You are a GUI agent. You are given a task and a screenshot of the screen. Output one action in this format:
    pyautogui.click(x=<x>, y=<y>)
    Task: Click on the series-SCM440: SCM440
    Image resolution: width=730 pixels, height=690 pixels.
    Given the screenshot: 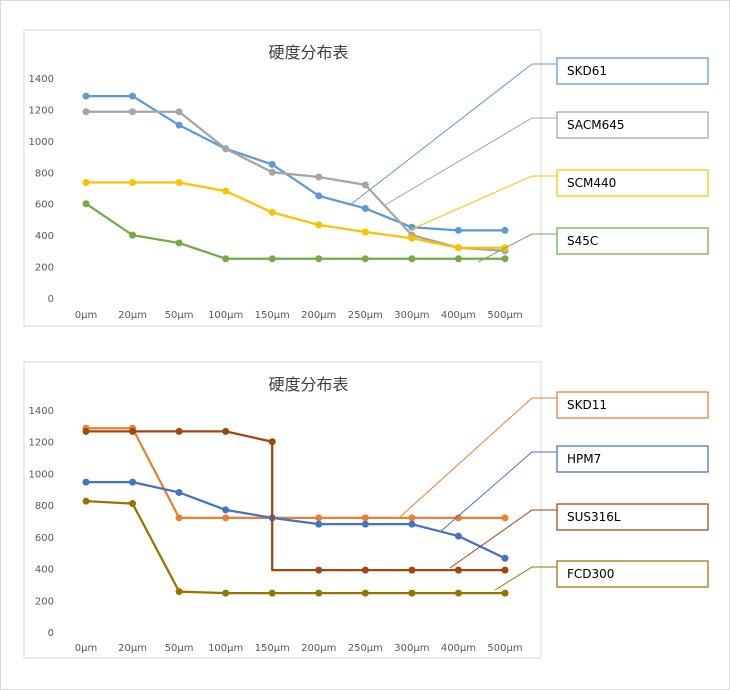 What is the action you would take?
    pyautogui.click(x=395, y=210)
    